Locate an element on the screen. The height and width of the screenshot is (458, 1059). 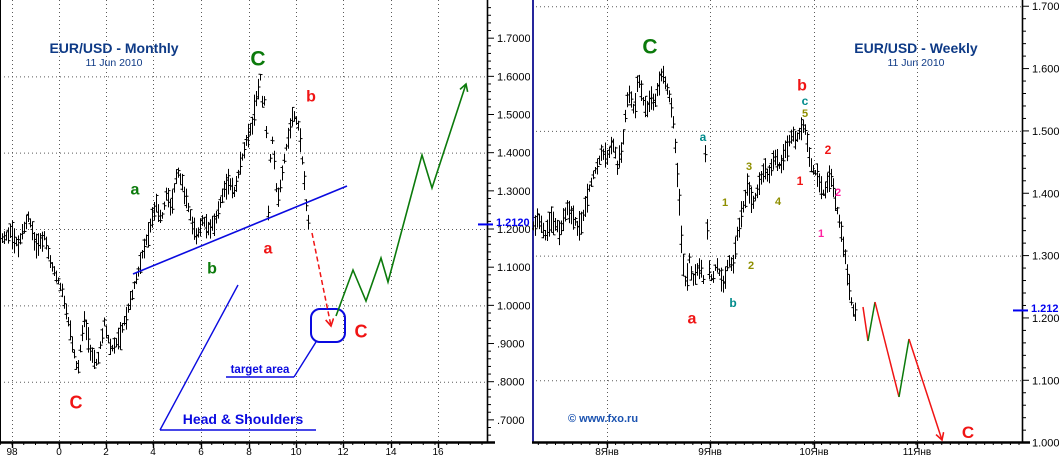
x-axis-label: 9Янв is located at coordinates (710, 452).